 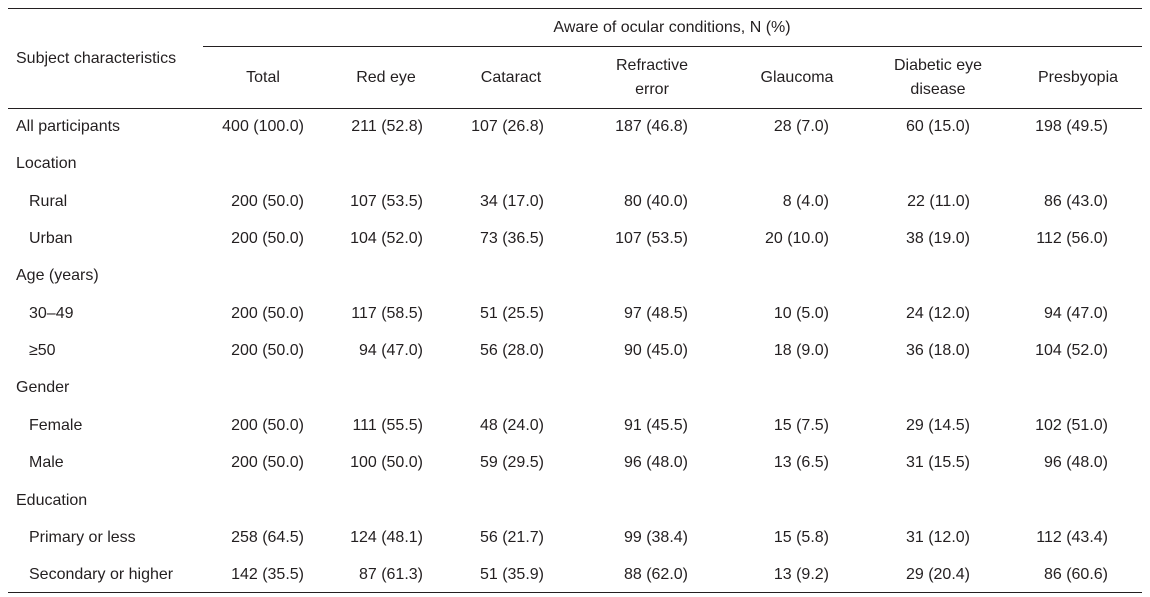 What do you see at coordinates (805, 201) in the screenshot?
I see `cell: 8 (4.0)` at bounding box center [805, 201].